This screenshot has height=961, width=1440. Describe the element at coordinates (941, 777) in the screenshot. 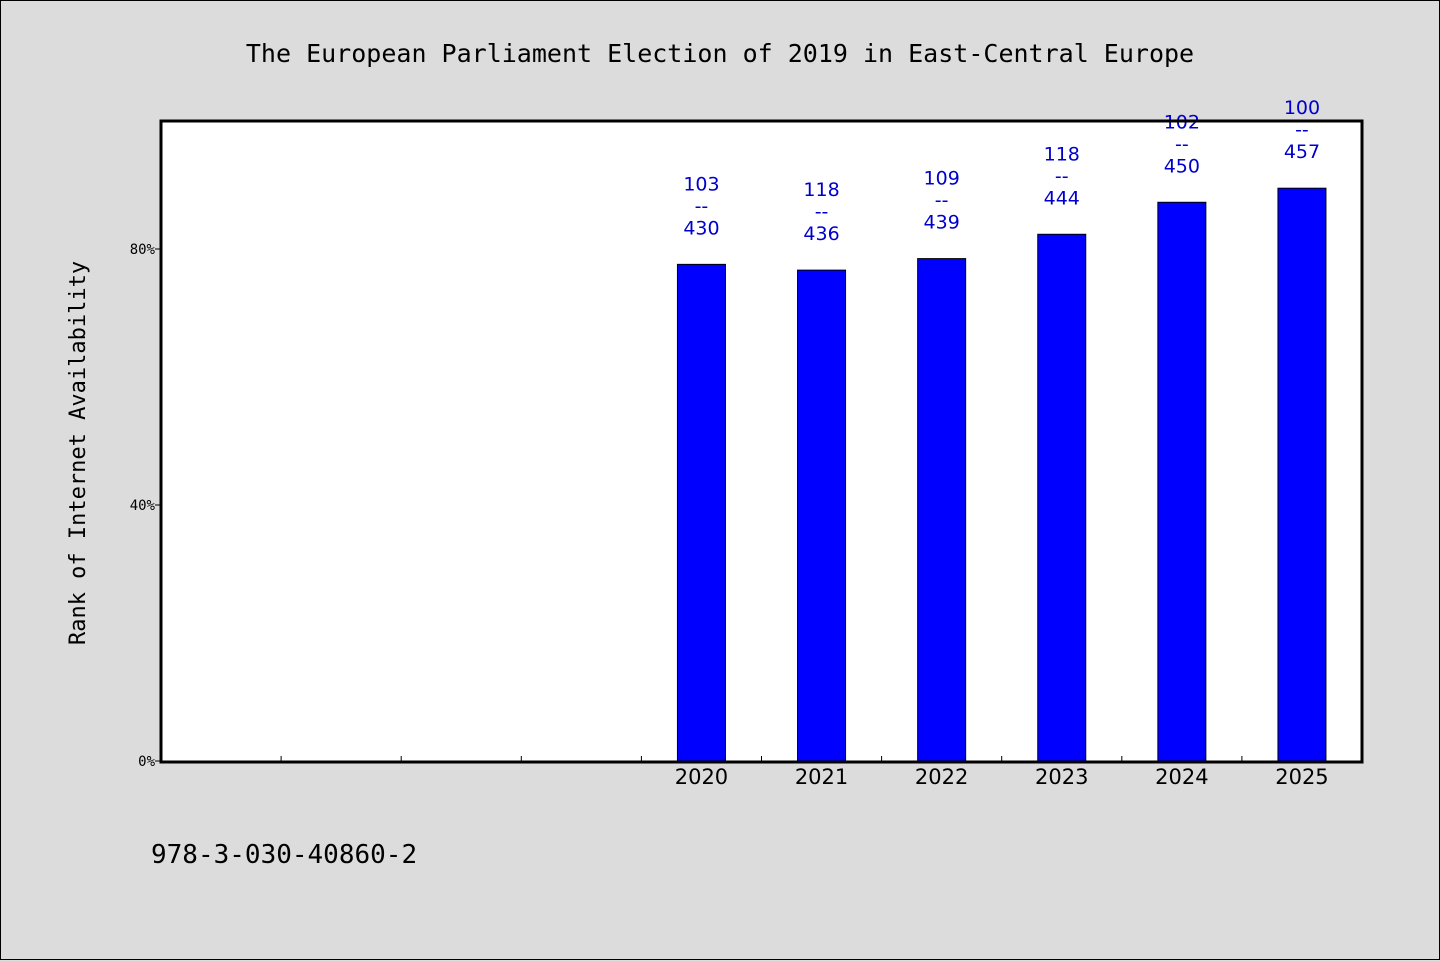

I see `x-tick-label: 2022` at that location.